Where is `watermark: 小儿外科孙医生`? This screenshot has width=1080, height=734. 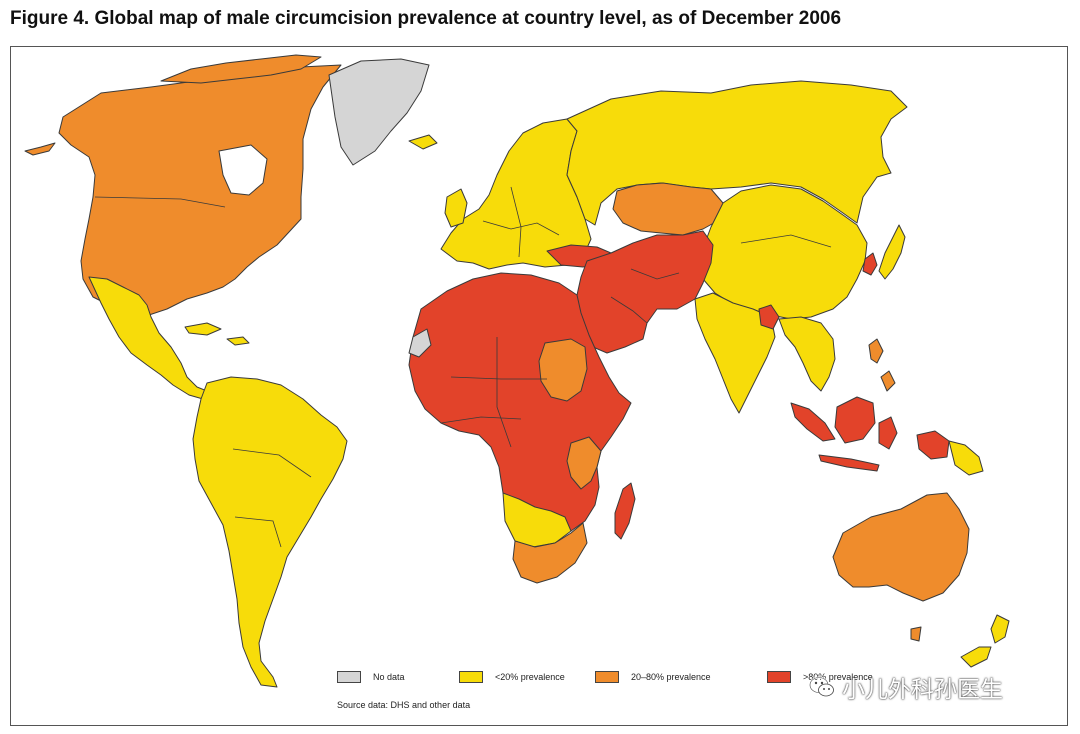
watermark: 小儿外科孙医生 is located at coordinates (933, 687).